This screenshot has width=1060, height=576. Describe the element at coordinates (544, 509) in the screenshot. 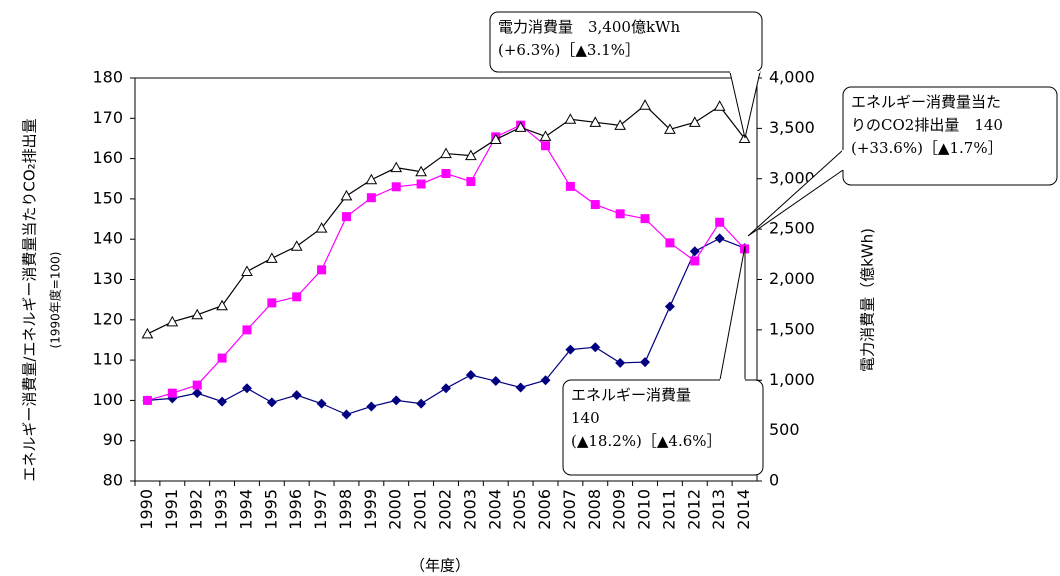

I see `x-tick-label: 2006` at that location.